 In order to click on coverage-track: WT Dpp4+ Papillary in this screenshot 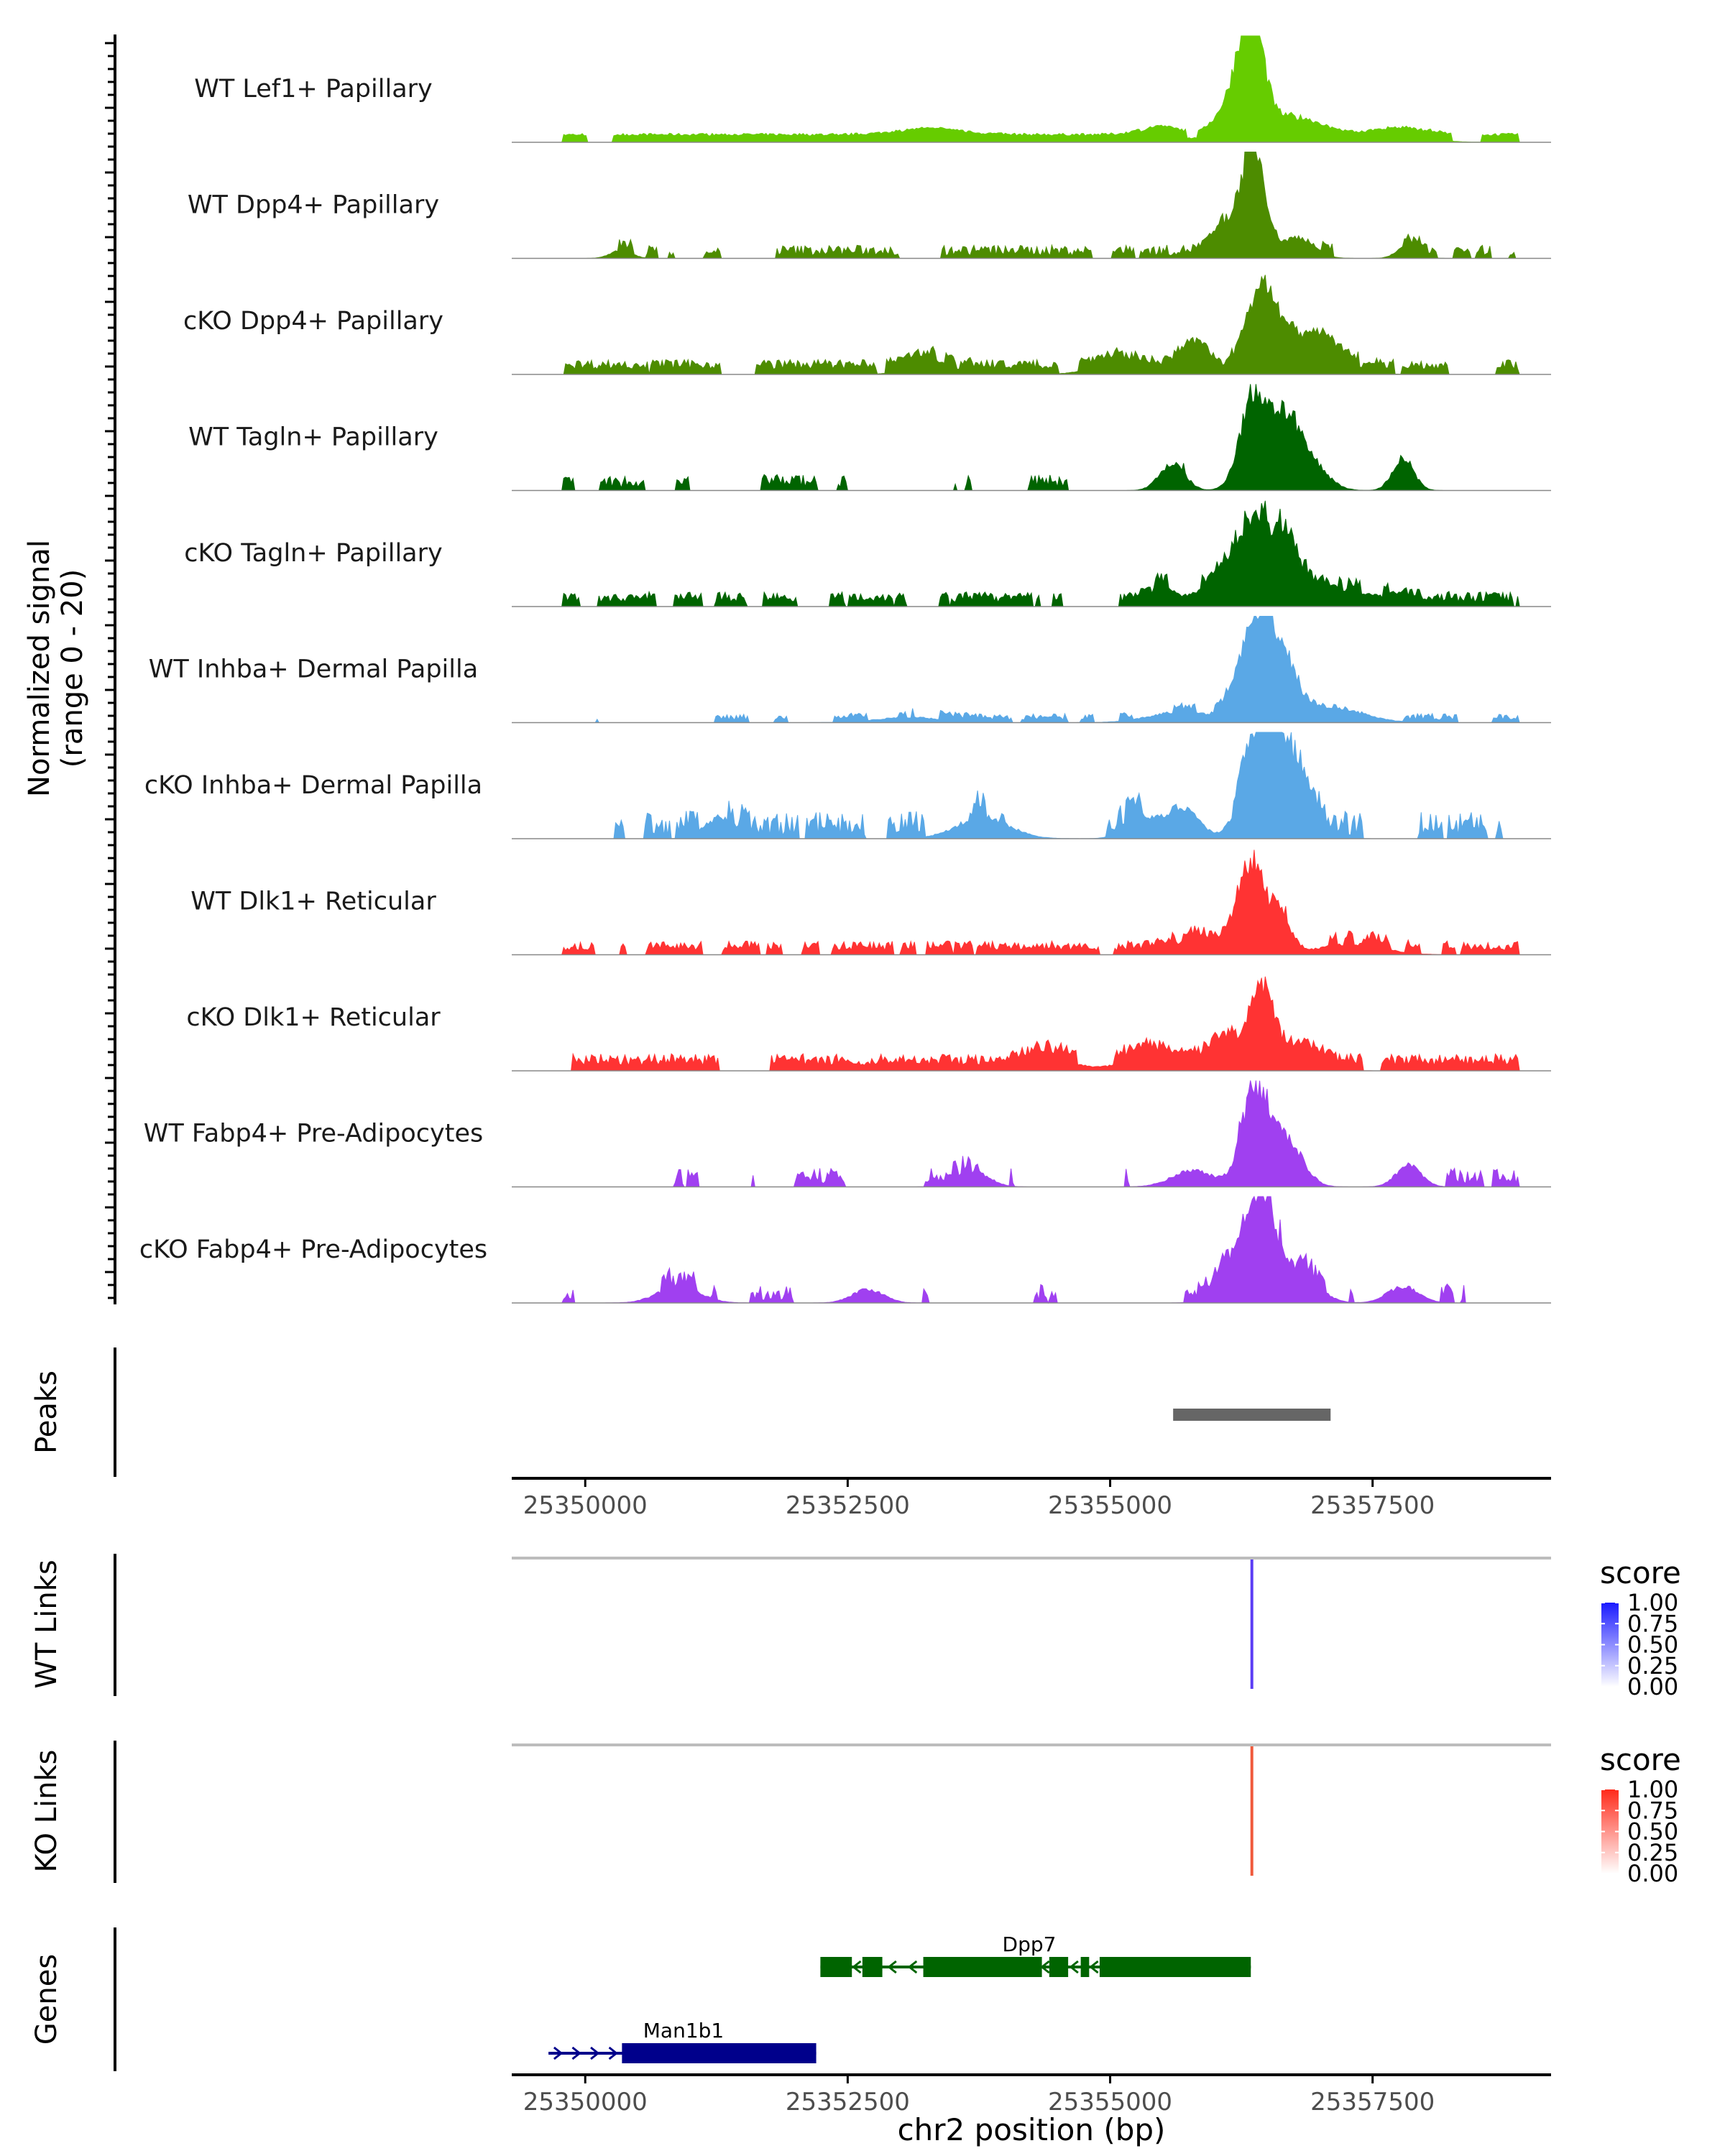, I will do `click(869, 205)`.